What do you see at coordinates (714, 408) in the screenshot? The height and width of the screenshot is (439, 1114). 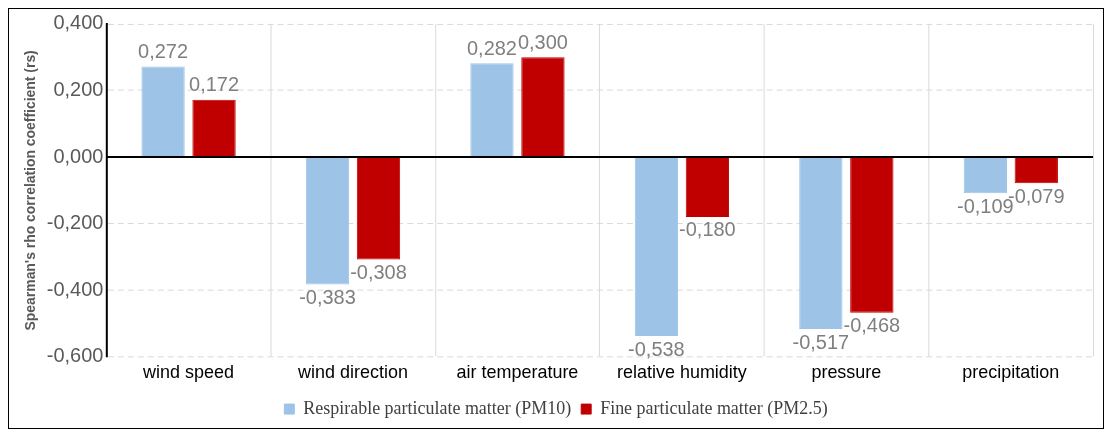 I see `legend-label: Fine particulate matter (PM2.5)` at bounding box center [714, 408].